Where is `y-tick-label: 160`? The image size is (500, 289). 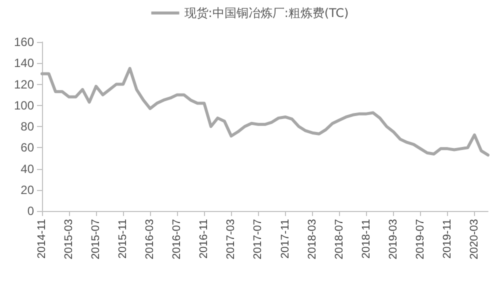 y-tick-label: 160 is located at coordinates (24, 42).